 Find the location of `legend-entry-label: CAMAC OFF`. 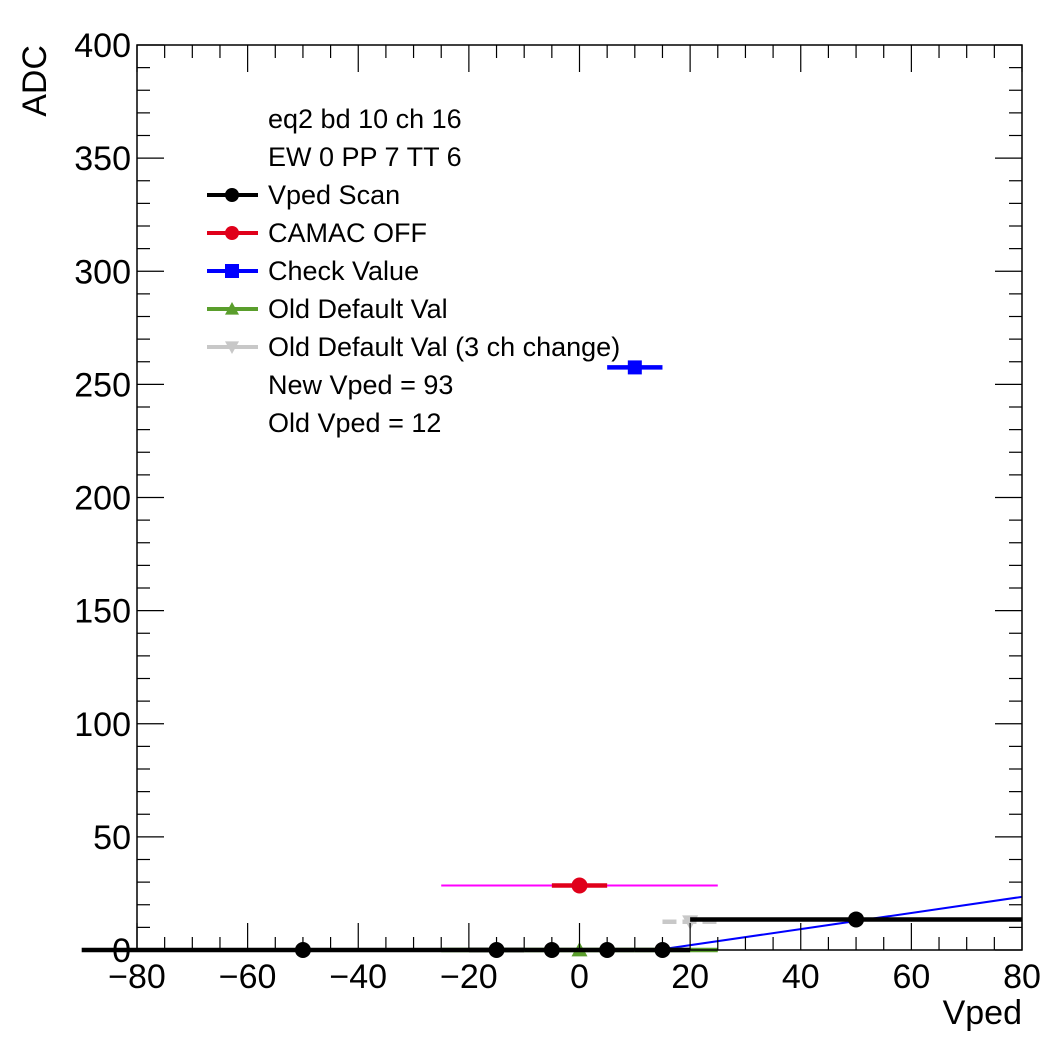

legend-entry-label: CAMAC OFF is located at coordinates (347, 233).